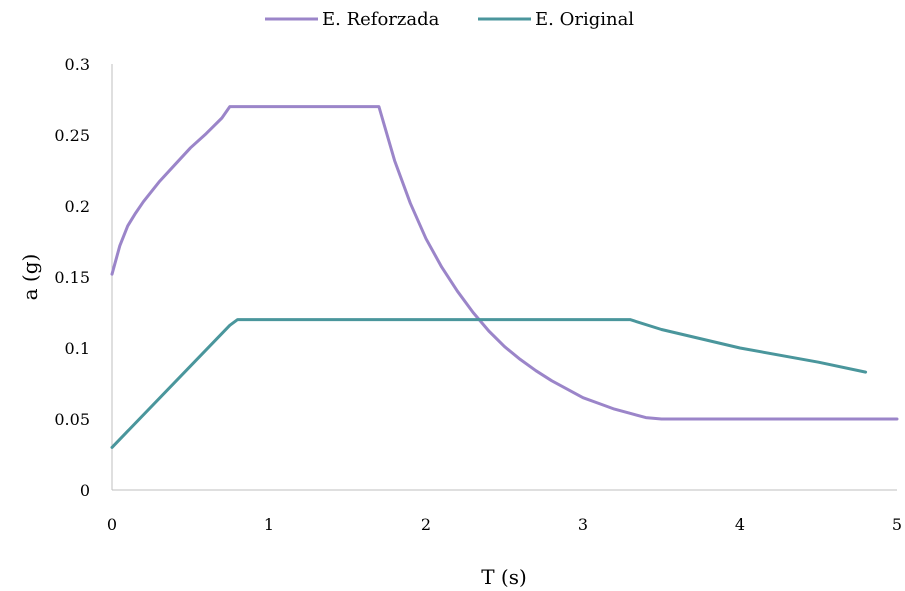  What do you see at coordinates (426, 524) in the screenshot?
I see `x-tick-label: 2` at bounding box center [426, 524].